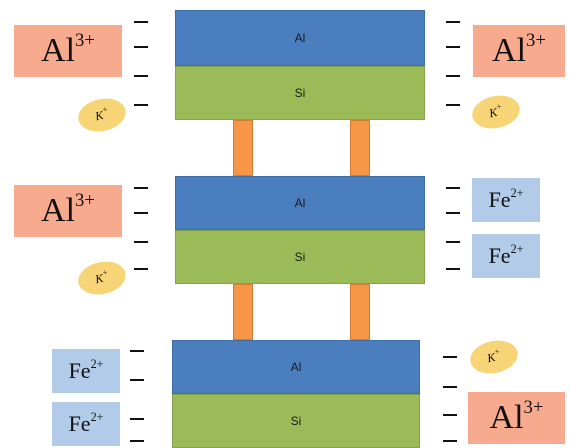  I want to click on sheet2-si-layer: Si, so click(300, 257).